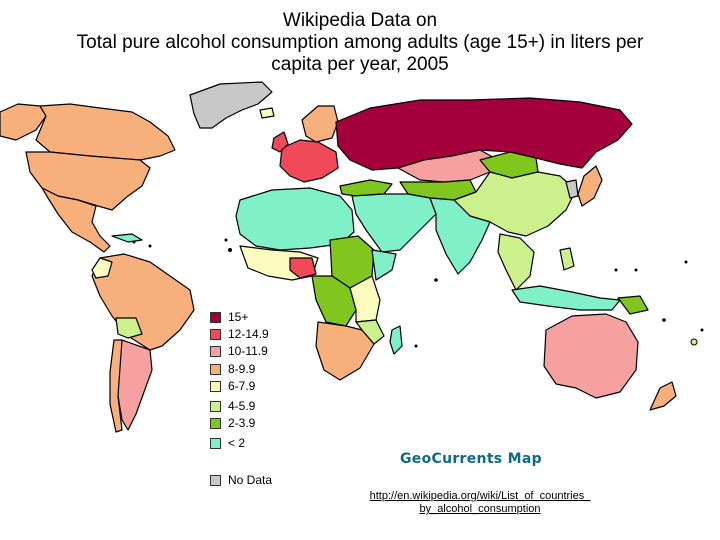 This screenshot has height=540, width=720. Describe the element at coordinates (260, 444) in the screenshot. I see `legend-row: < 2` at that location.